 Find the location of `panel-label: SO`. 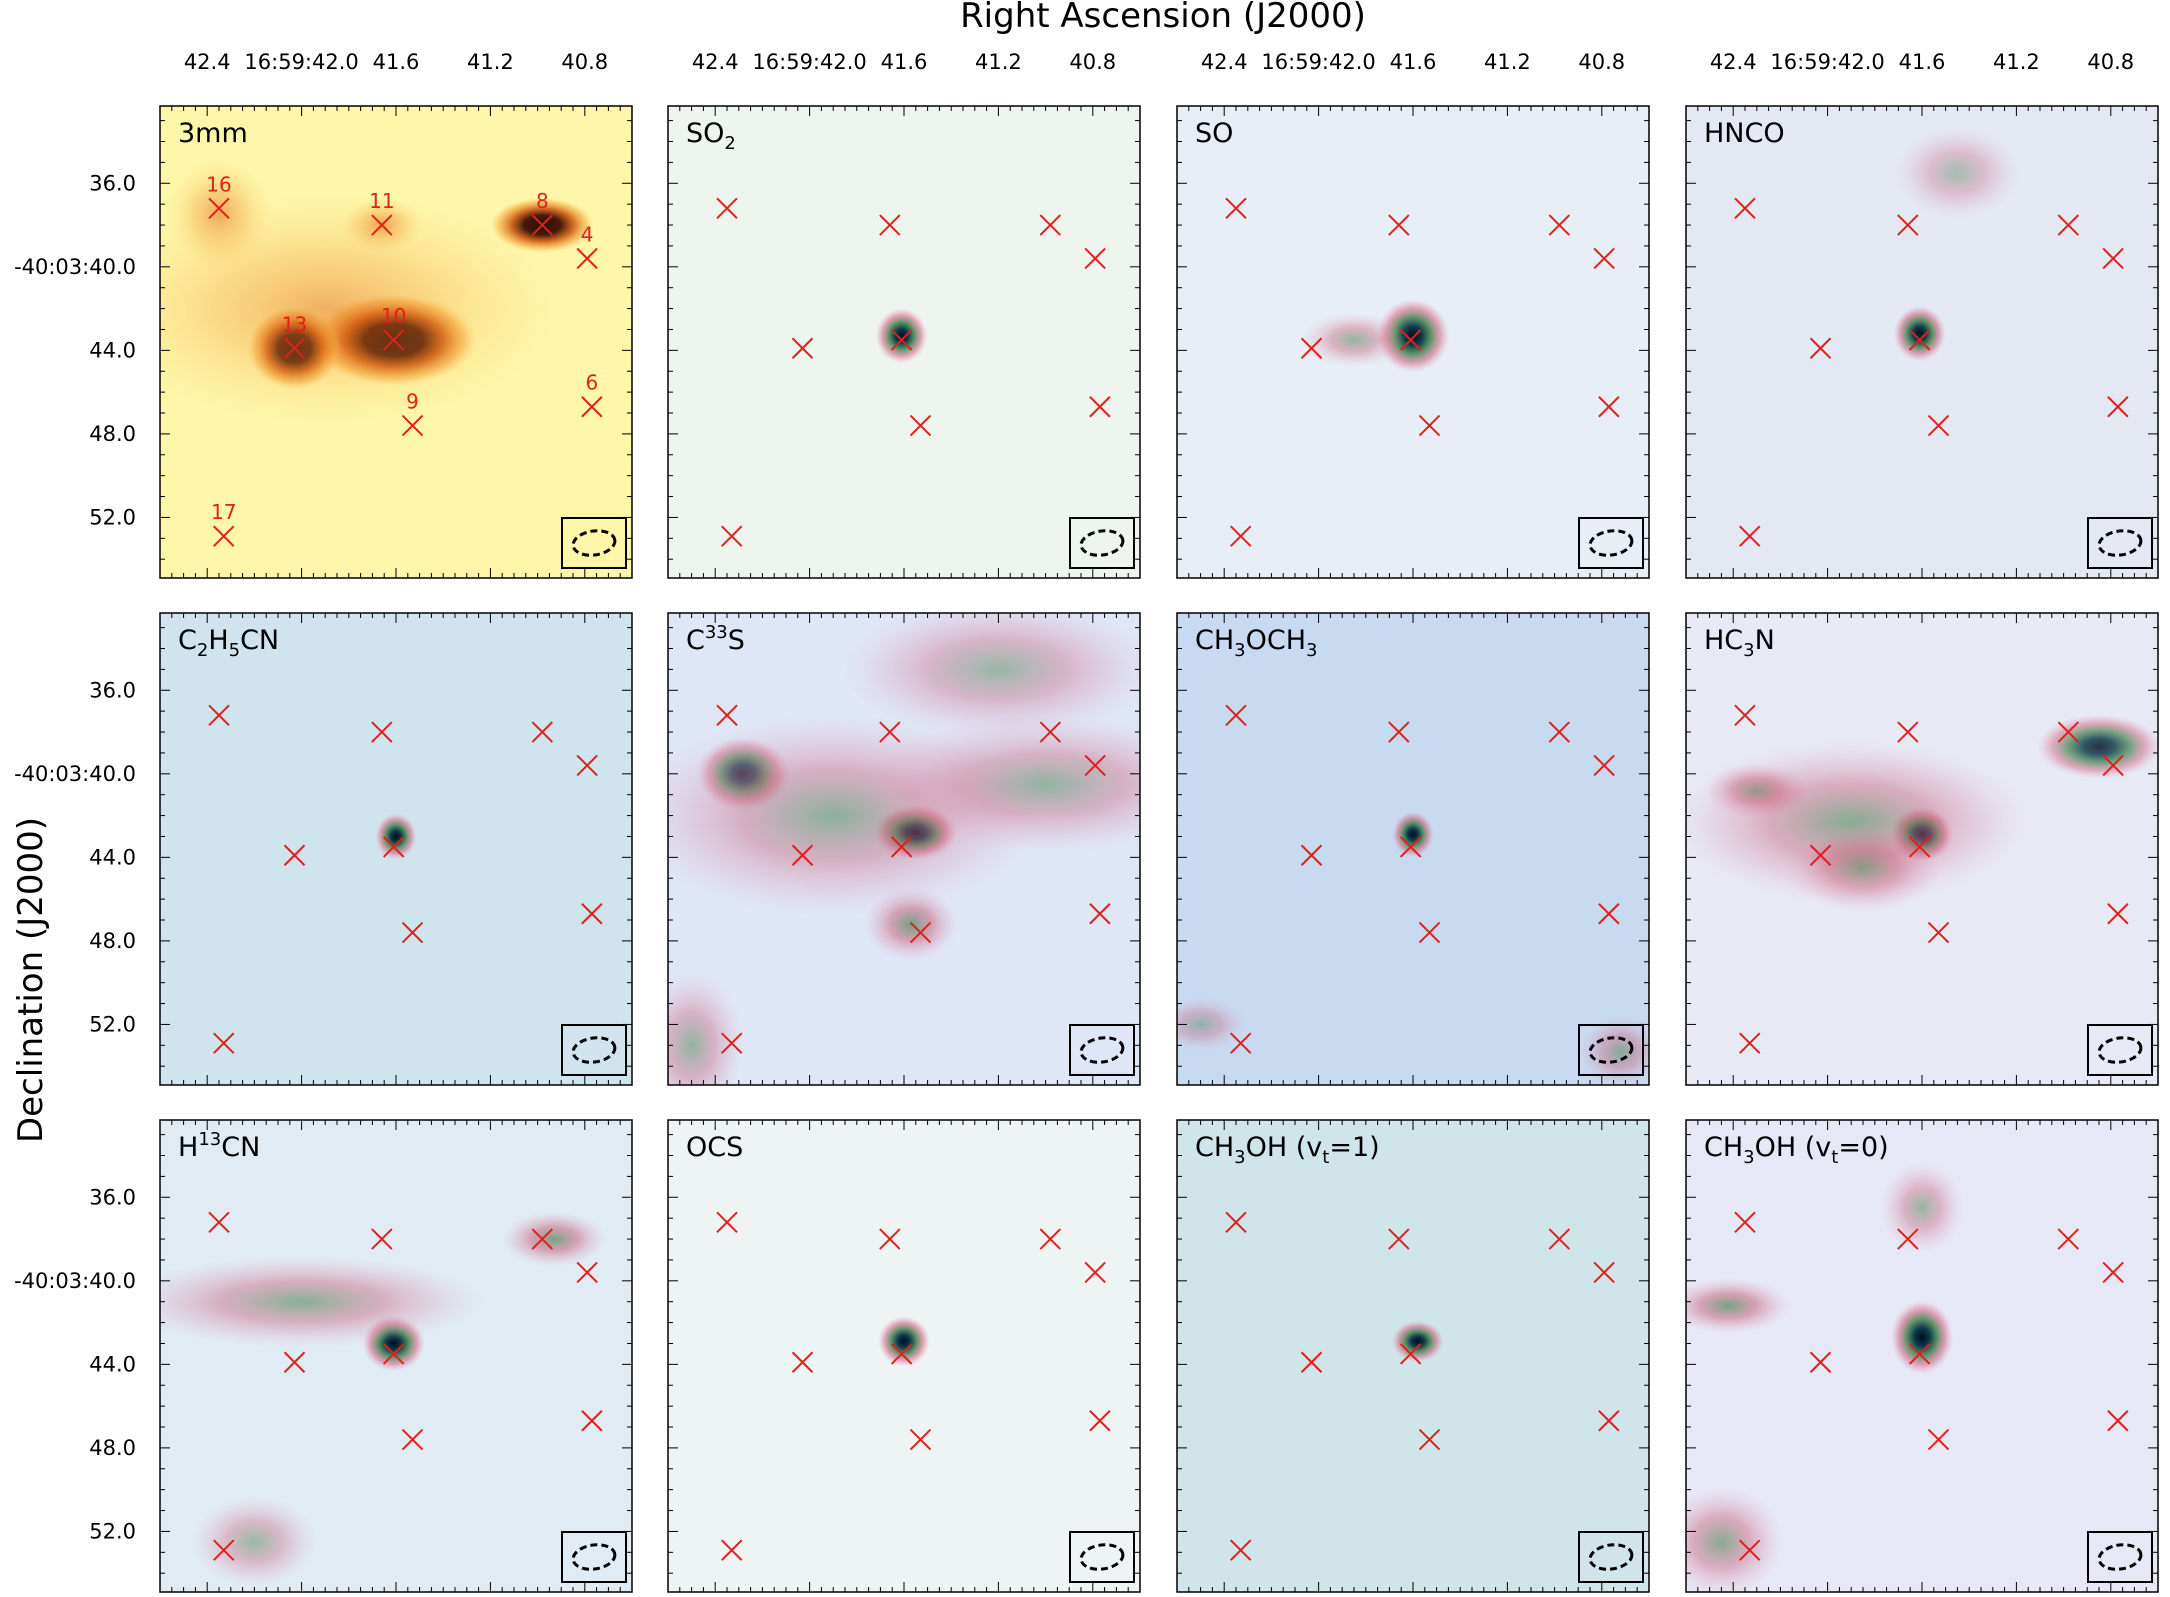

panel-label: SO is located at coordinates (1214, 133).